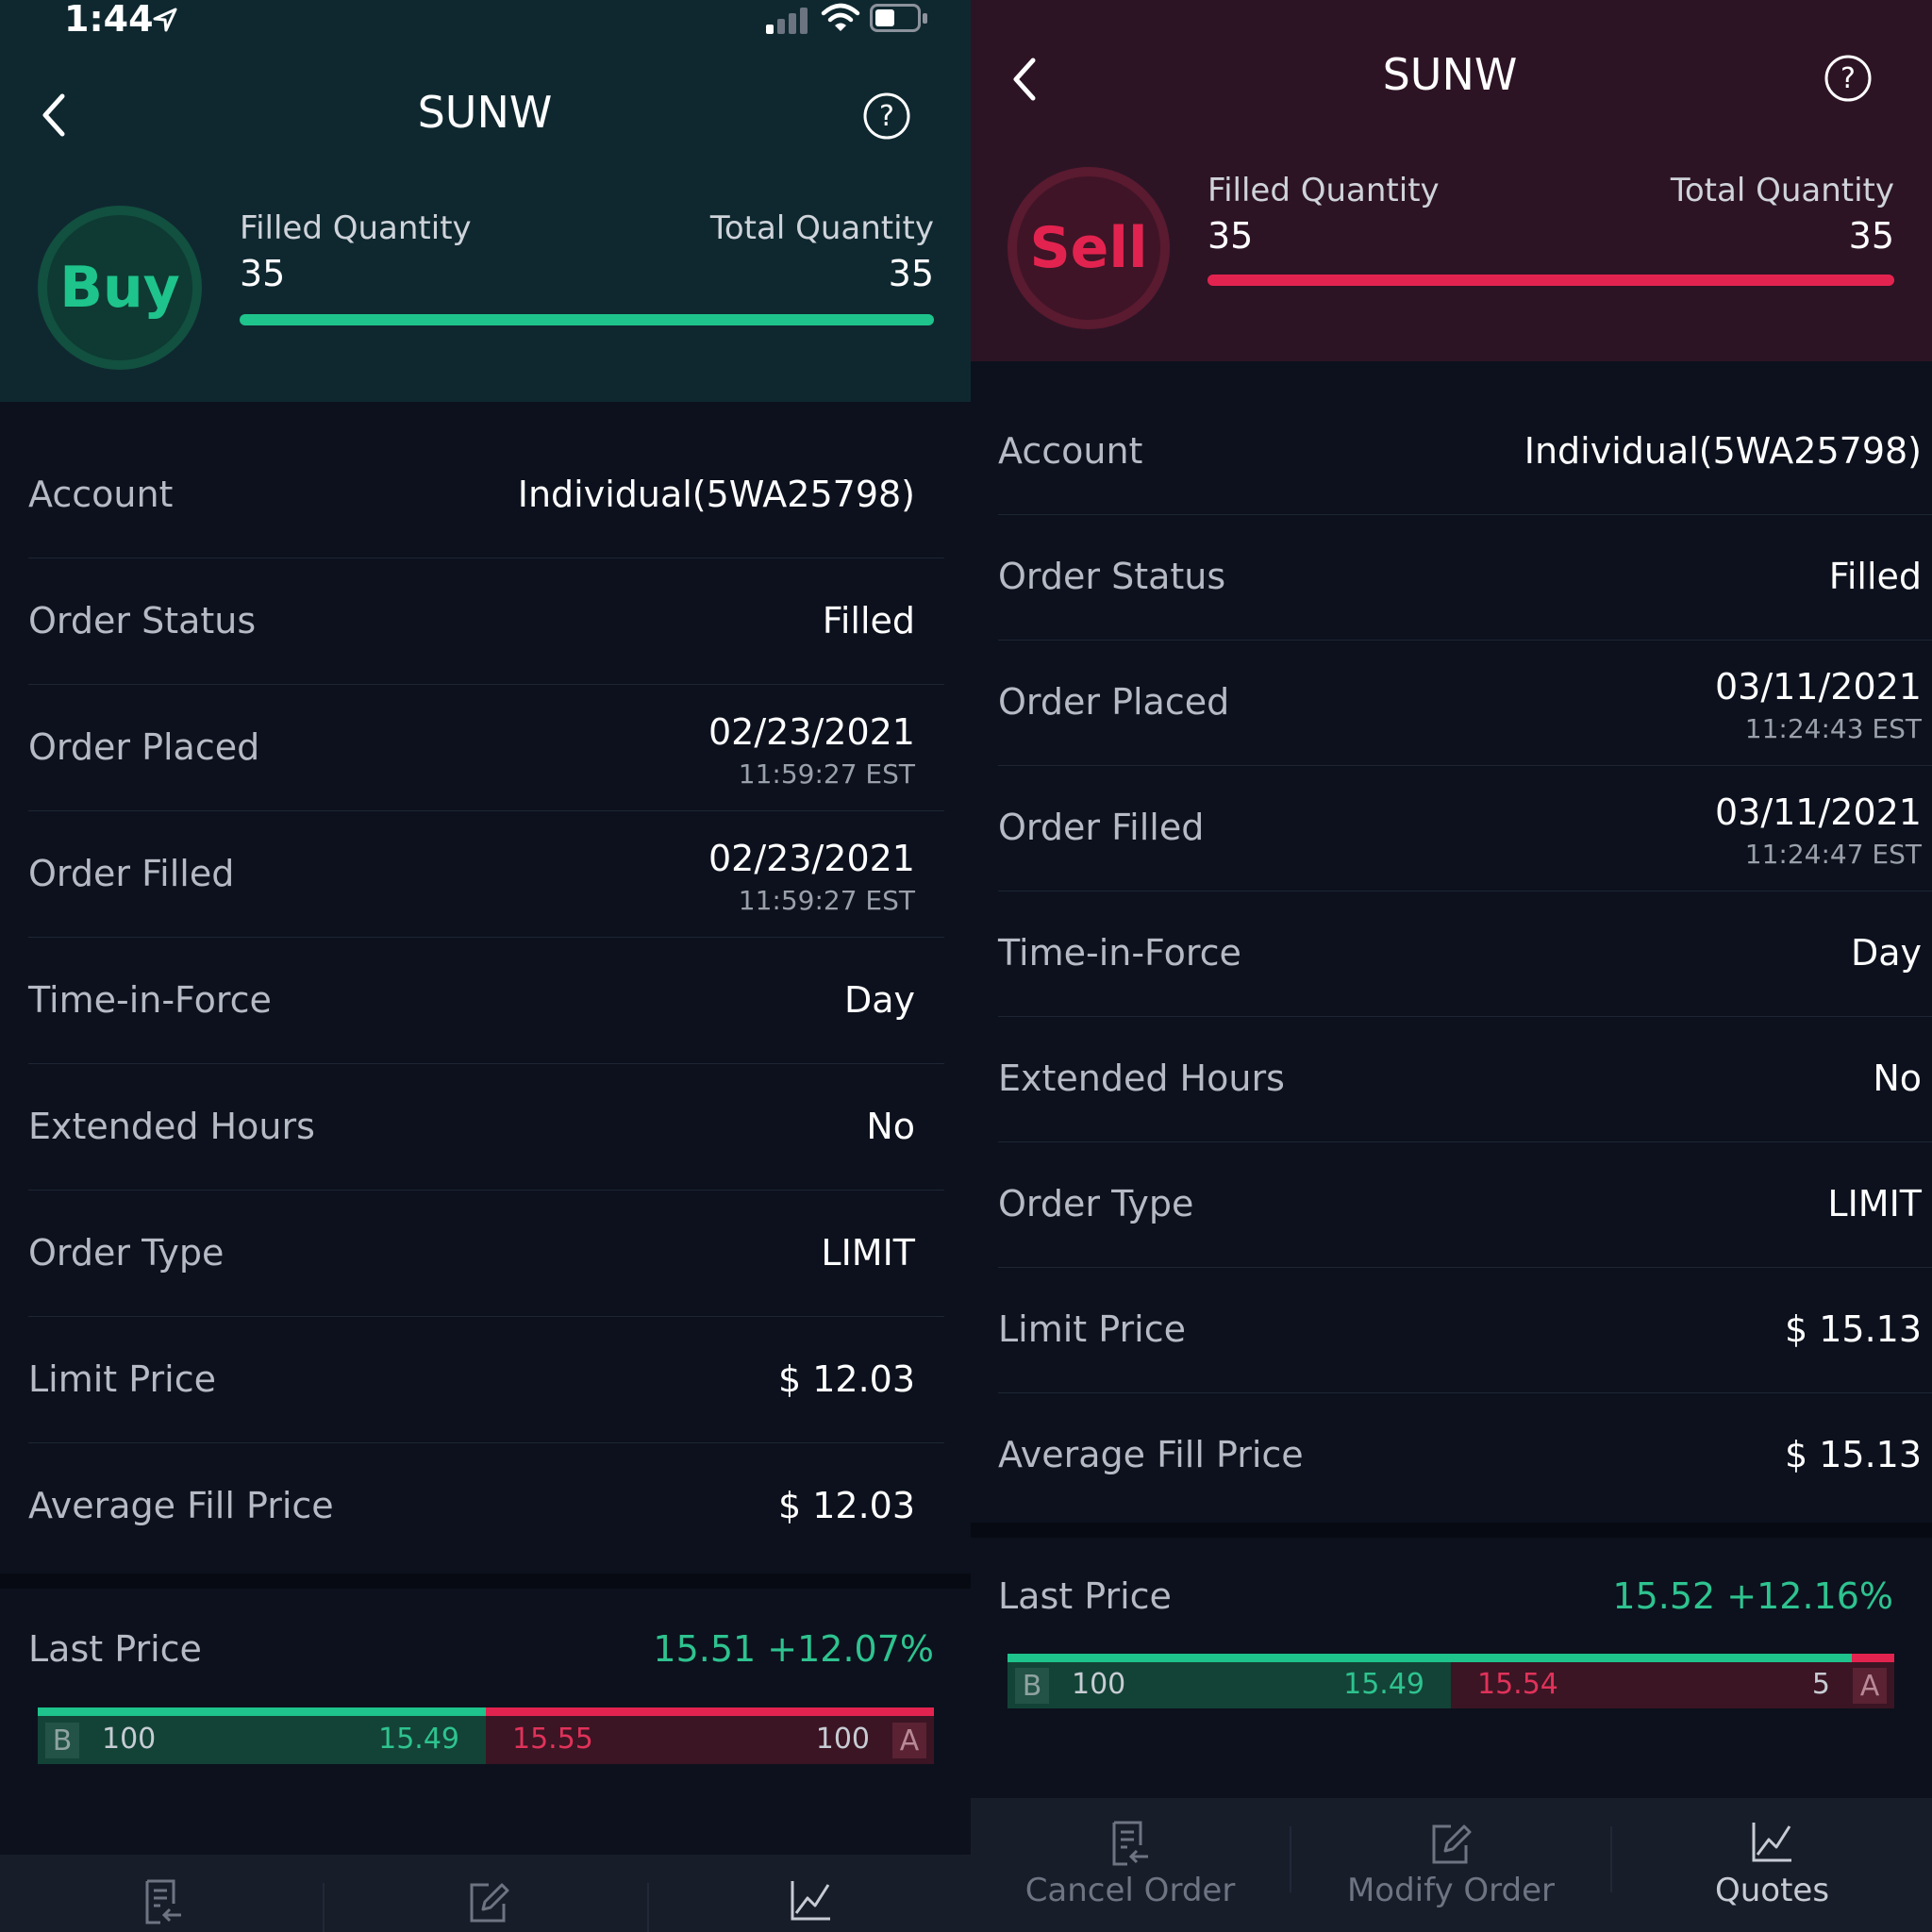 The height and width of the screenshot is (1932, 1932). Describe the element at coordinates (1818, 687) in the screenshot. I see `order-placed-date: 03/11/2021` at that location.